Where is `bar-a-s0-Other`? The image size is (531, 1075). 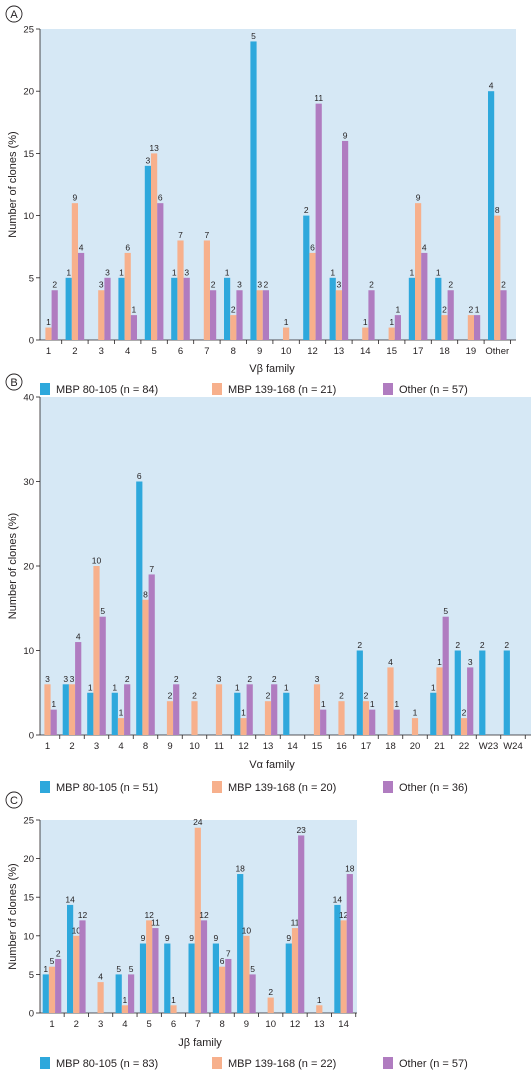 bar-a-s0-Other is located at coordinates (491, 215).